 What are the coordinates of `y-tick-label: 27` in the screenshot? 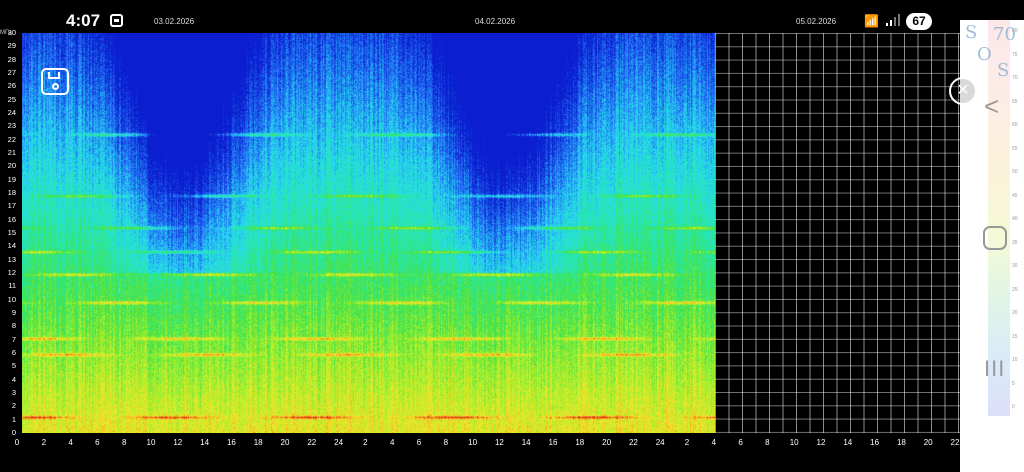 It's located at (11, 72).